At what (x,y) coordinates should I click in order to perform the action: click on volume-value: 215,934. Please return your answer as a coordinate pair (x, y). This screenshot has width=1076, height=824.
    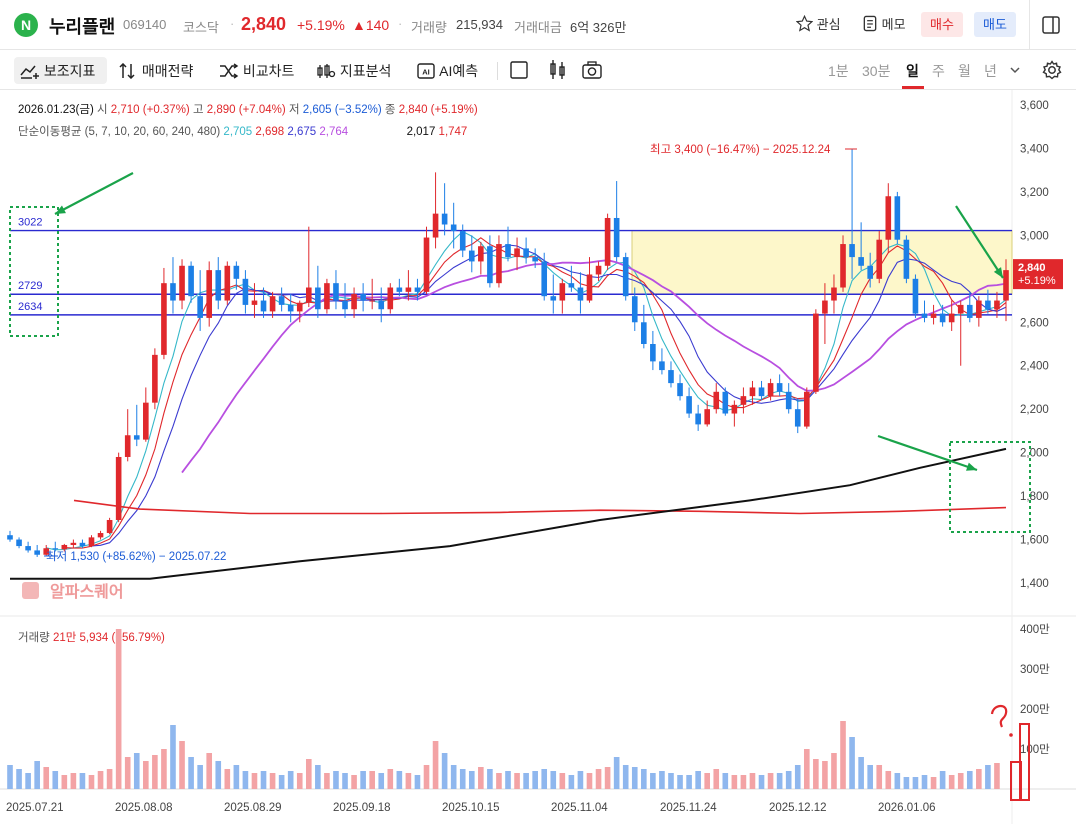
    Looking at the image, I should click on (479, 24).